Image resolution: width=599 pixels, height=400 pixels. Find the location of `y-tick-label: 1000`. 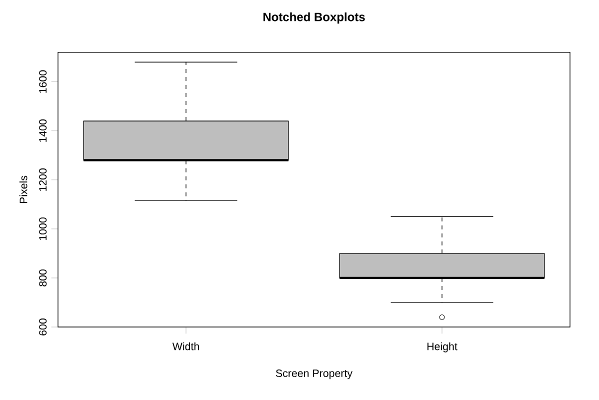

y-tick-label: 1000 is located at coordinates (43, 228).